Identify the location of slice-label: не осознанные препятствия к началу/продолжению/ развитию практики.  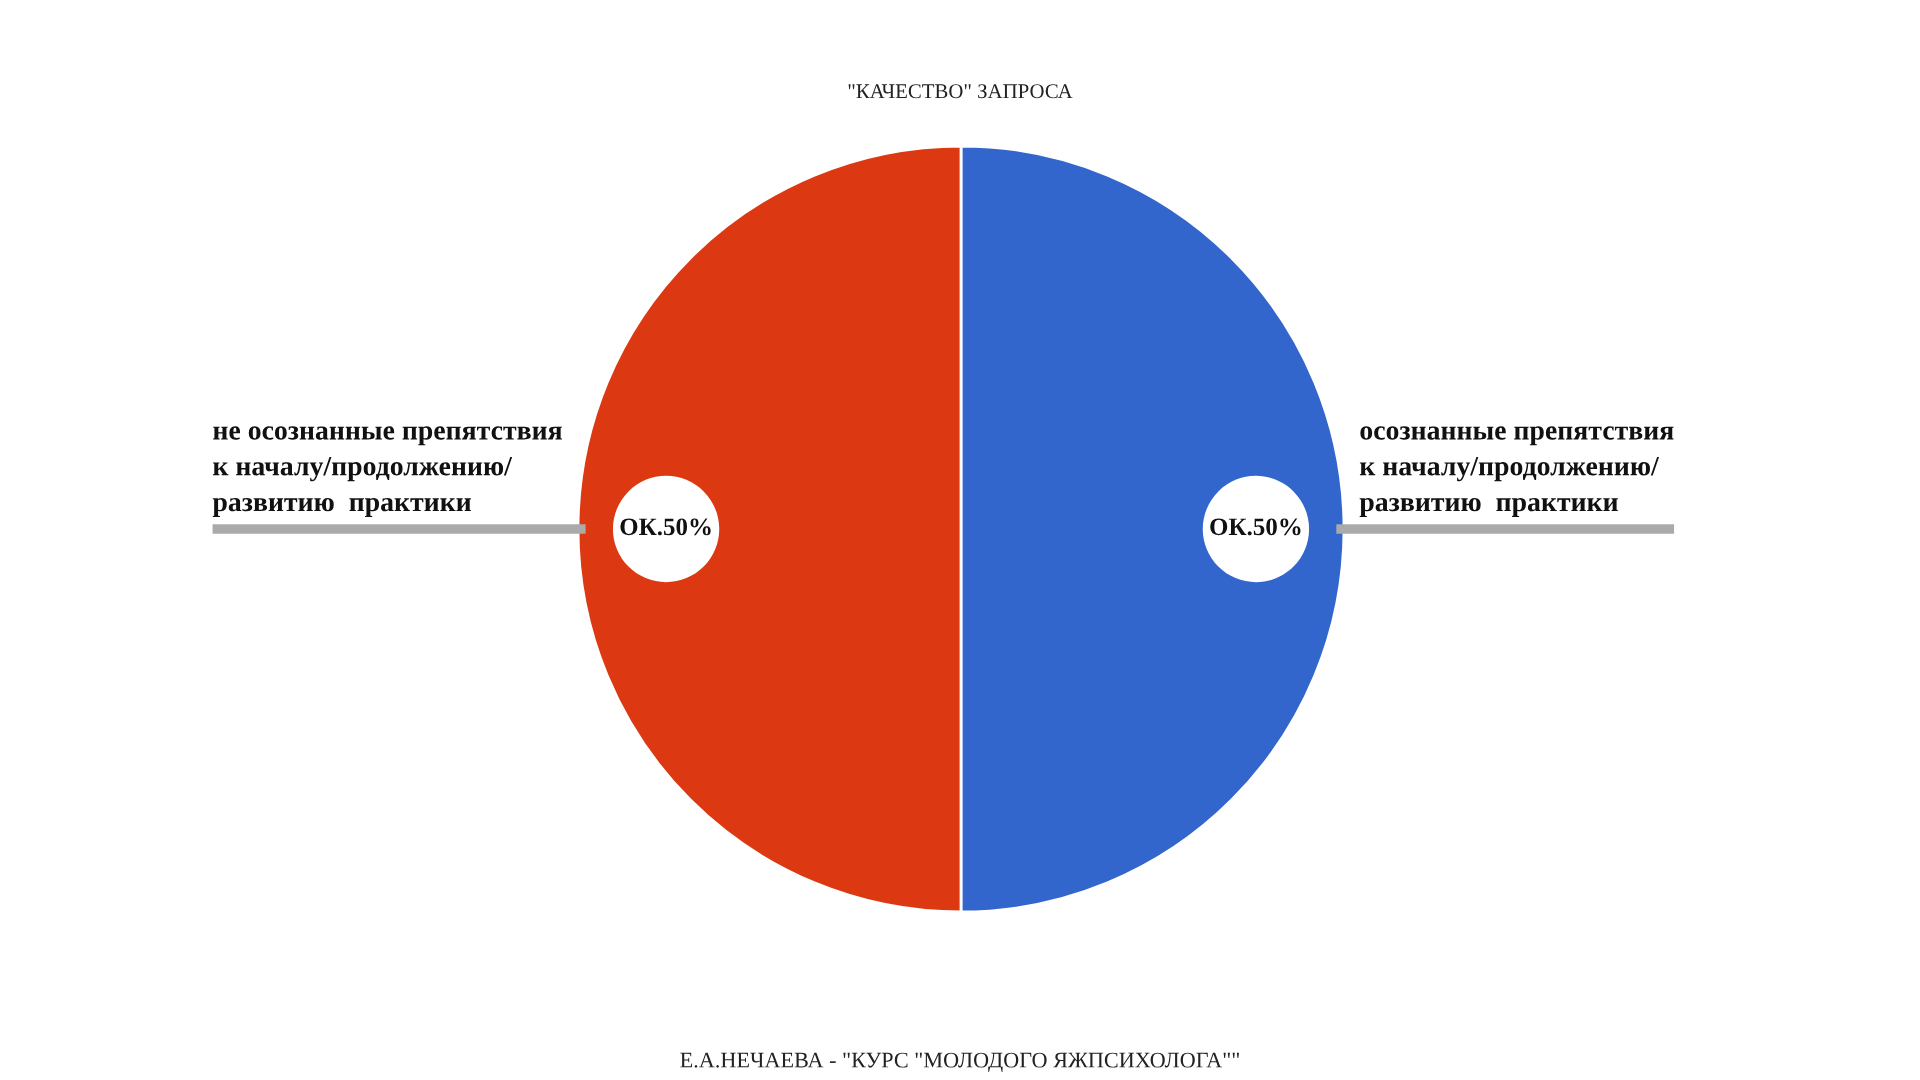
(387, 471).